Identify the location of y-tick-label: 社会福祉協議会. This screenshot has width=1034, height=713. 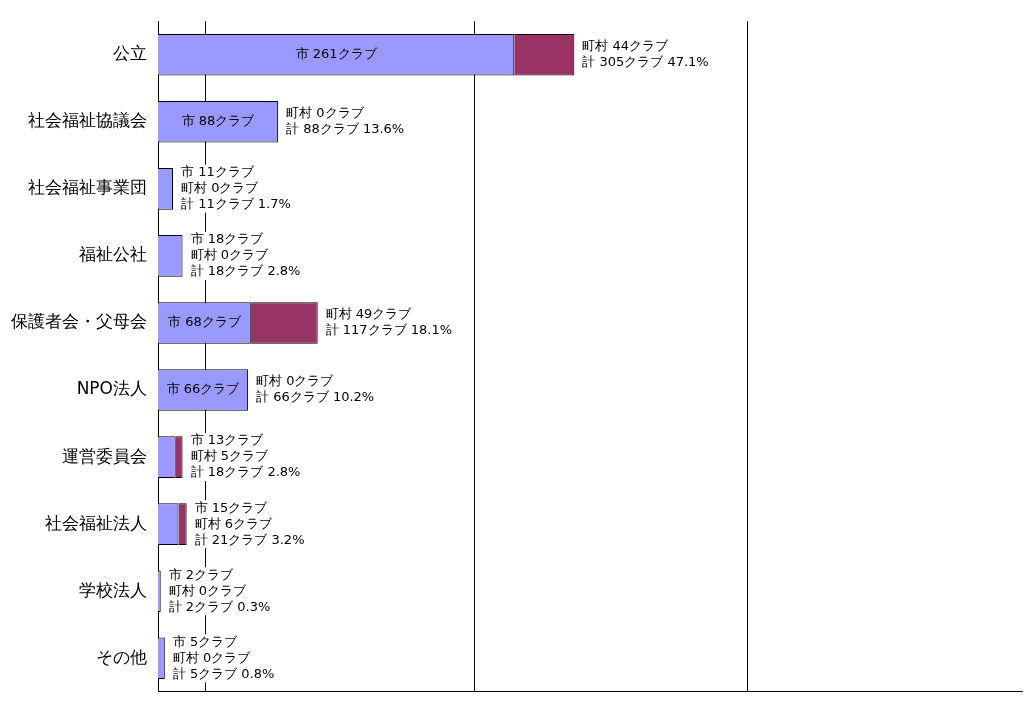
(87, 120).